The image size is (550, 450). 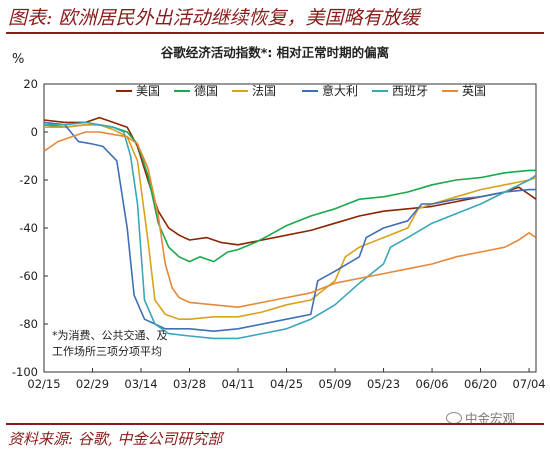 I want to click on y-tick-label: -100, so click(x=25, y=372).